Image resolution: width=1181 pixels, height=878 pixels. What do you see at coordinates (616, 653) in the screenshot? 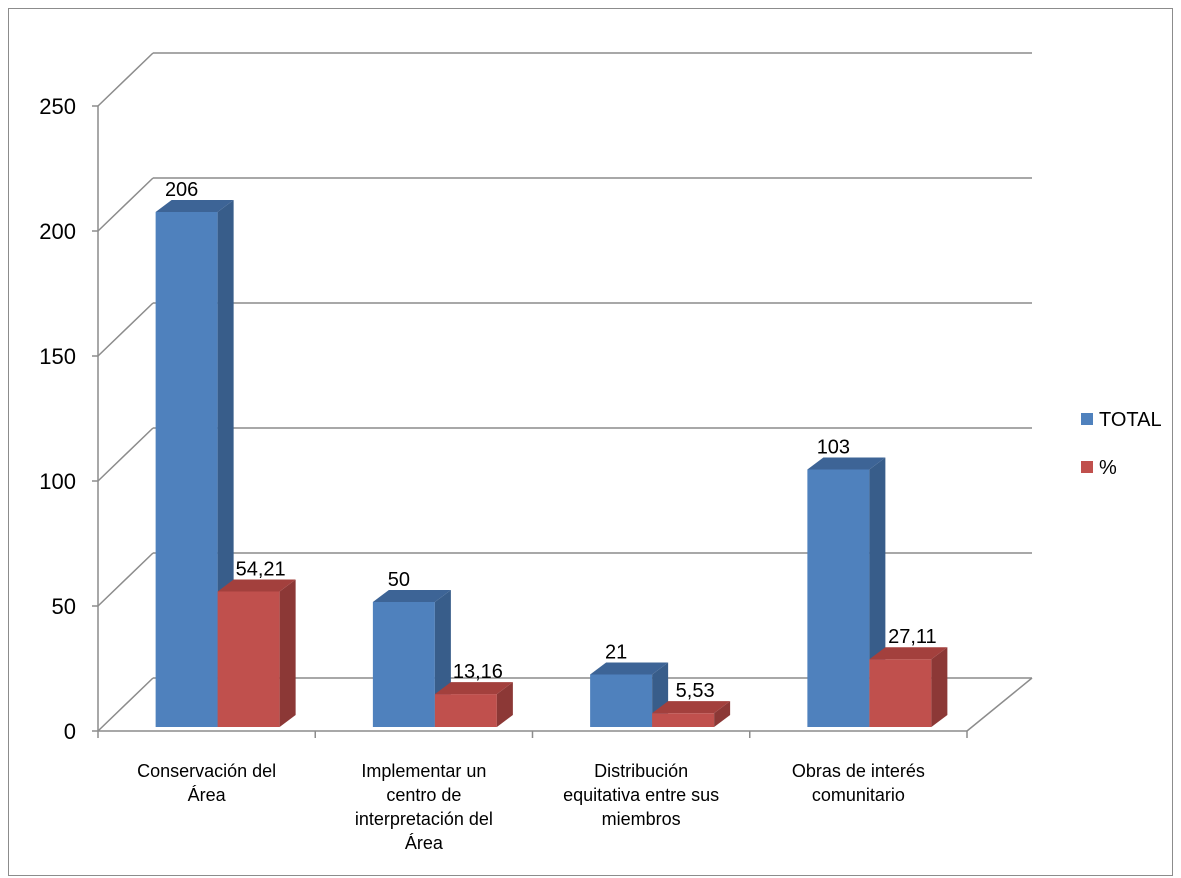
I see `data-label: 21` at bounding box center [616, 653].